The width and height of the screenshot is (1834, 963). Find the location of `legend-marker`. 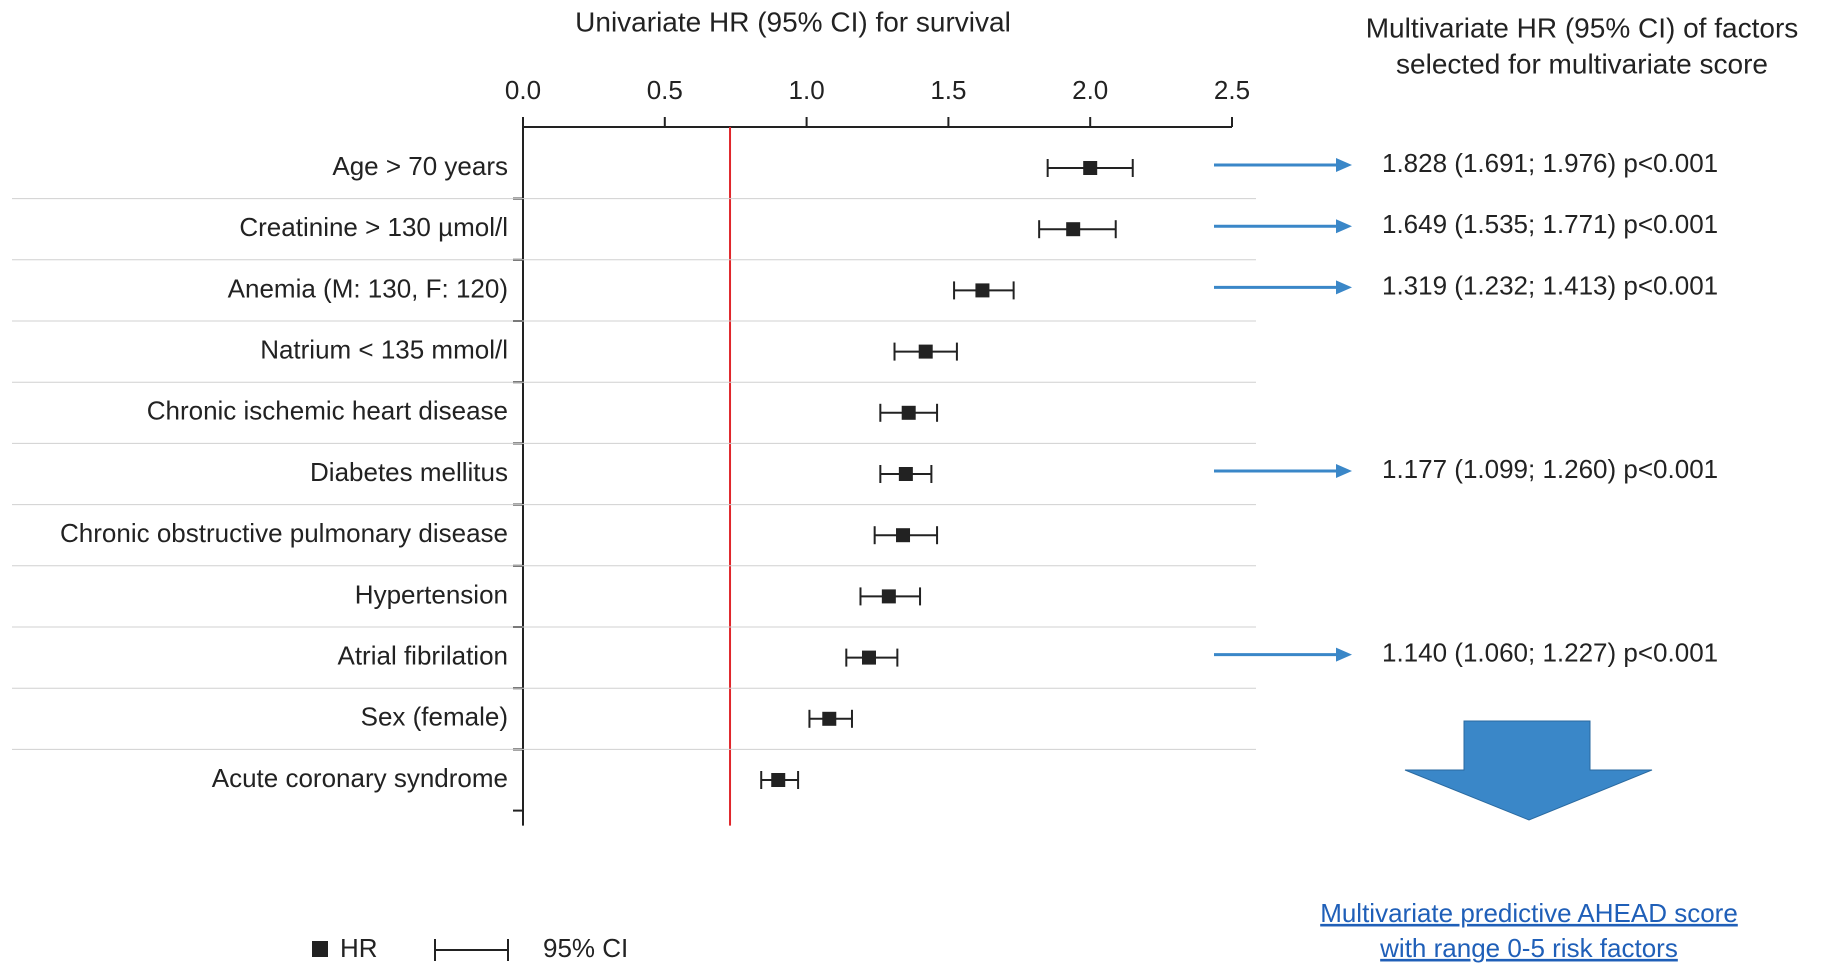

legend-marker is located at coordinates (320, 949).